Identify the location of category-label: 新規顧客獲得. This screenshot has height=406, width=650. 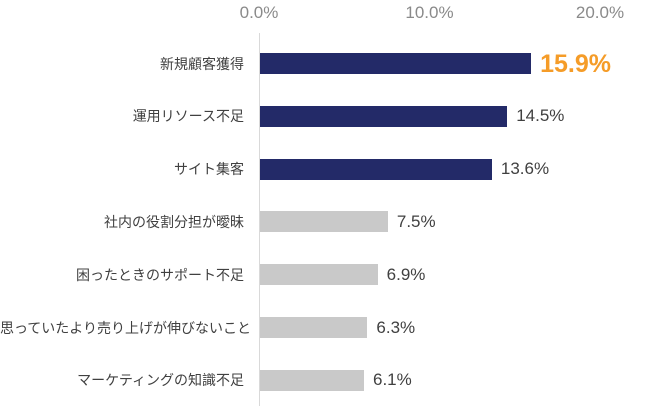
(202, 63).